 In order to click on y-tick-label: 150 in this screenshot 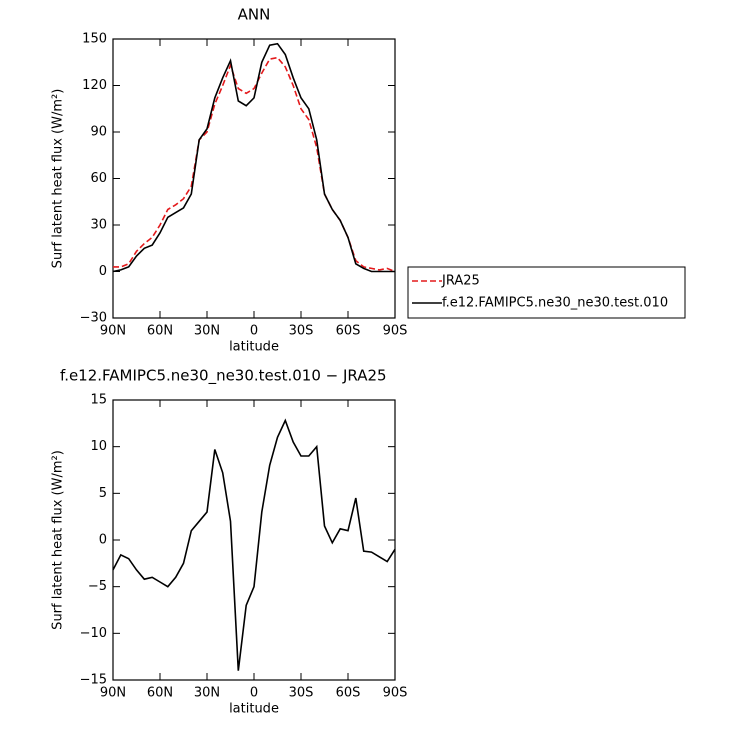, I will do `click(94, 39)`.